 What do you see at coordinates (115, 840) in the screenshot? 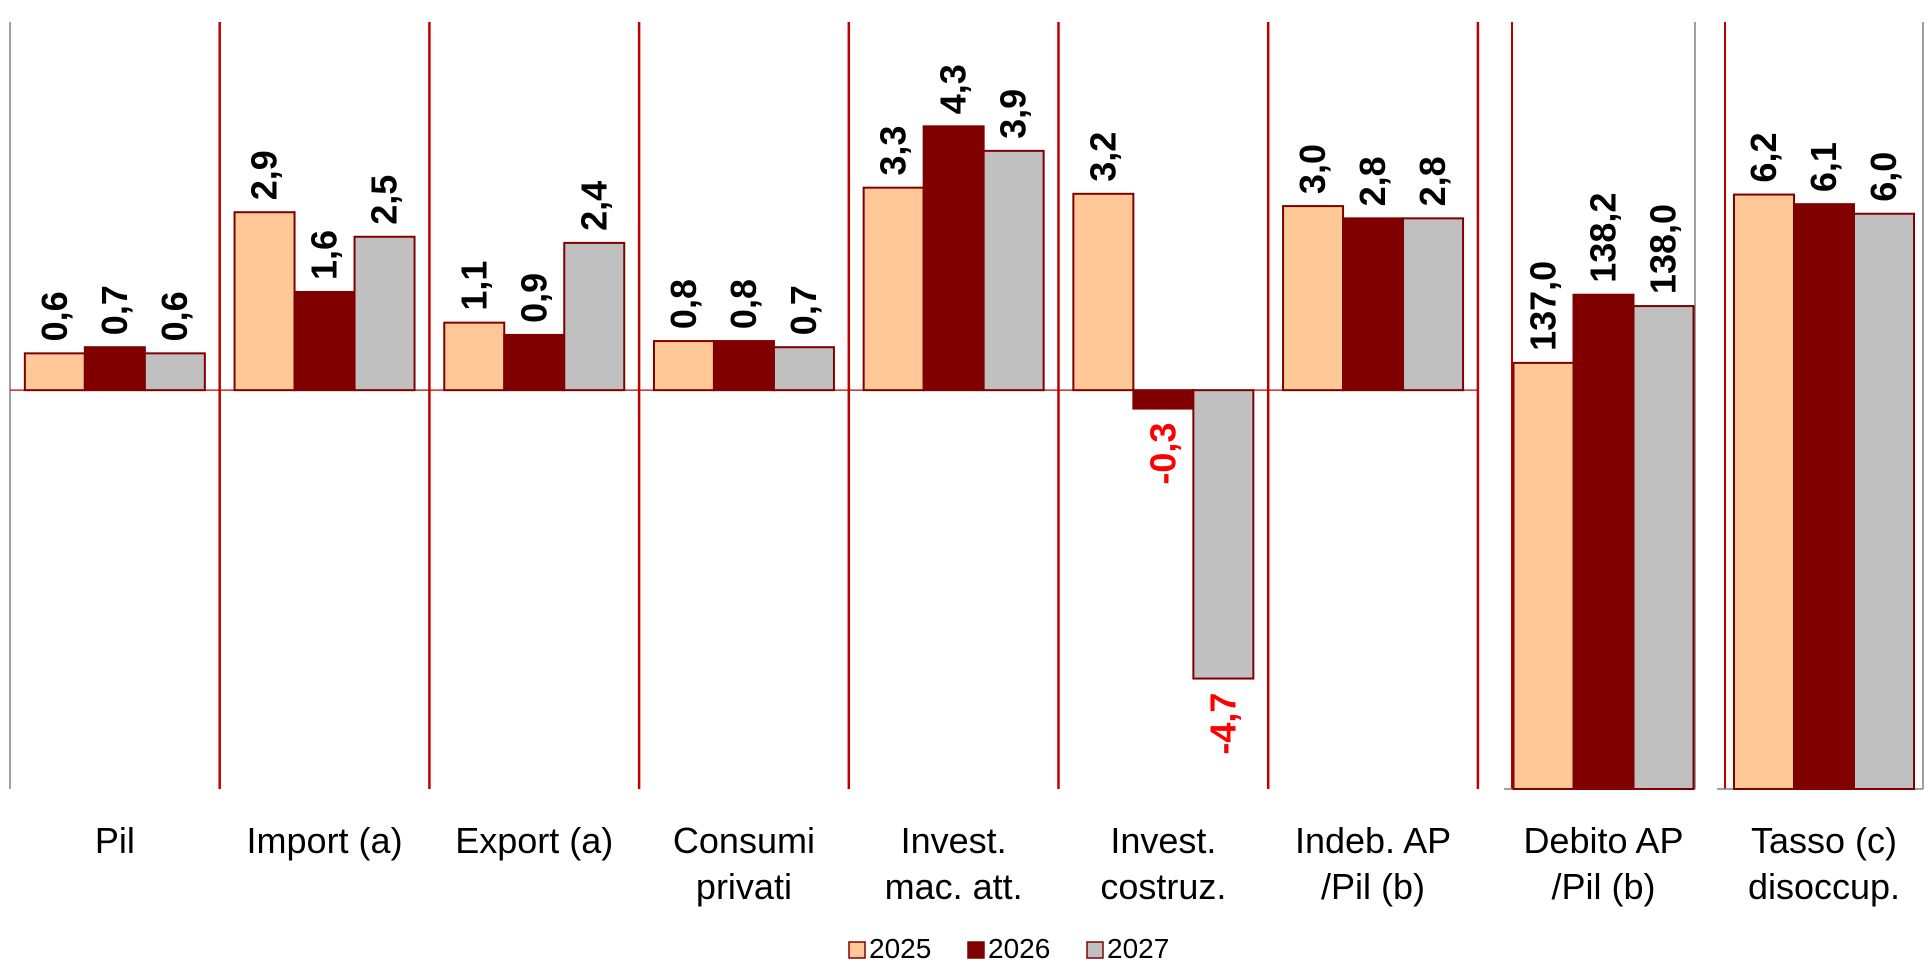
I see `category-label: Pil` at bounding box center [115, 840].